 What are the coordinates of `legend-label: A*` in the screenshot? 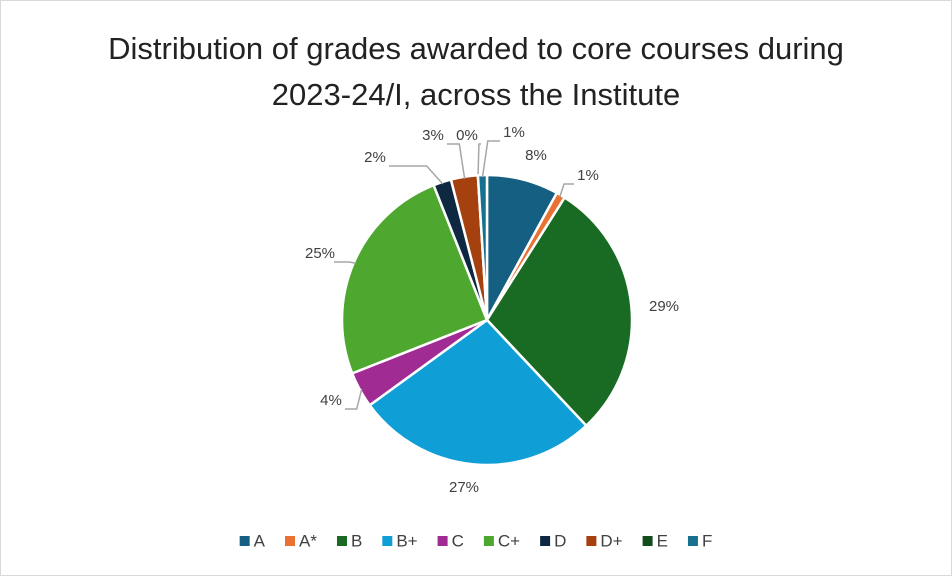 It's located at (308, 540).